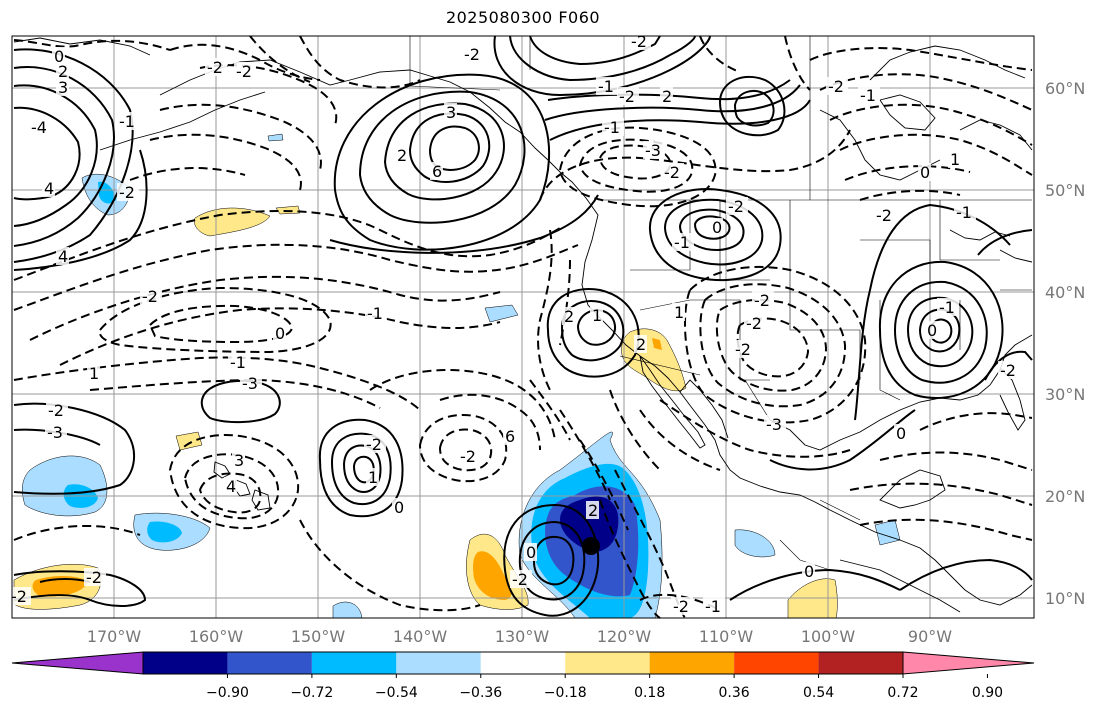 This screenshot has width=1105, height=712. I want to click on svg-text: 3, so click(63, 87).